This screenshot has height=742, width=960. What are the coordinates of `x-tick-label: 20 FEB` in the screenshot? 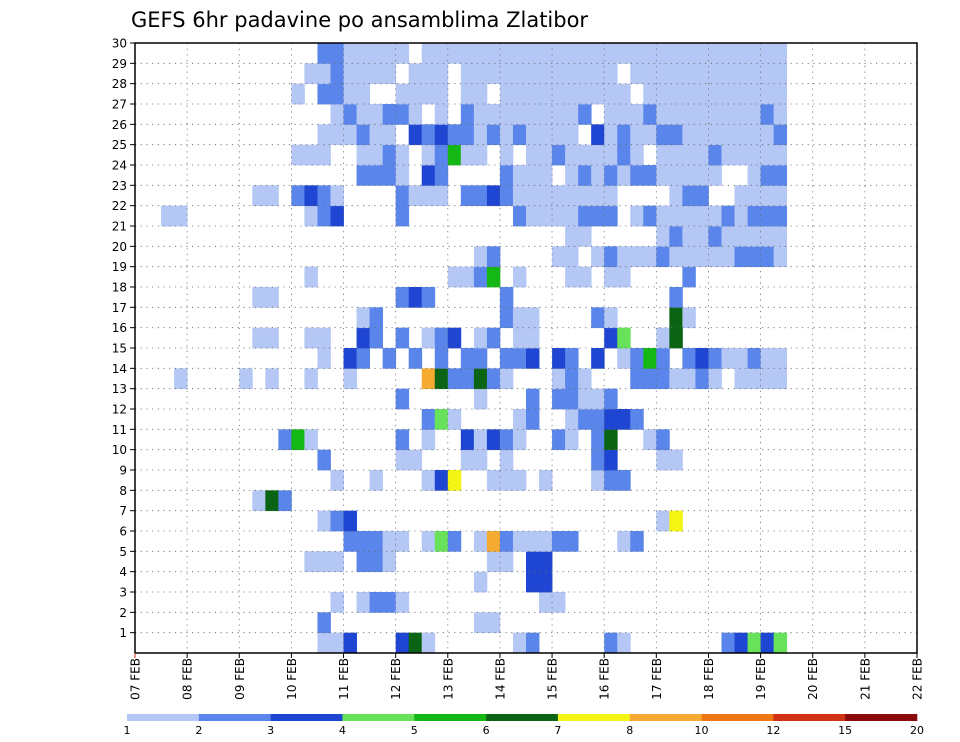 It's located at (813, 679).